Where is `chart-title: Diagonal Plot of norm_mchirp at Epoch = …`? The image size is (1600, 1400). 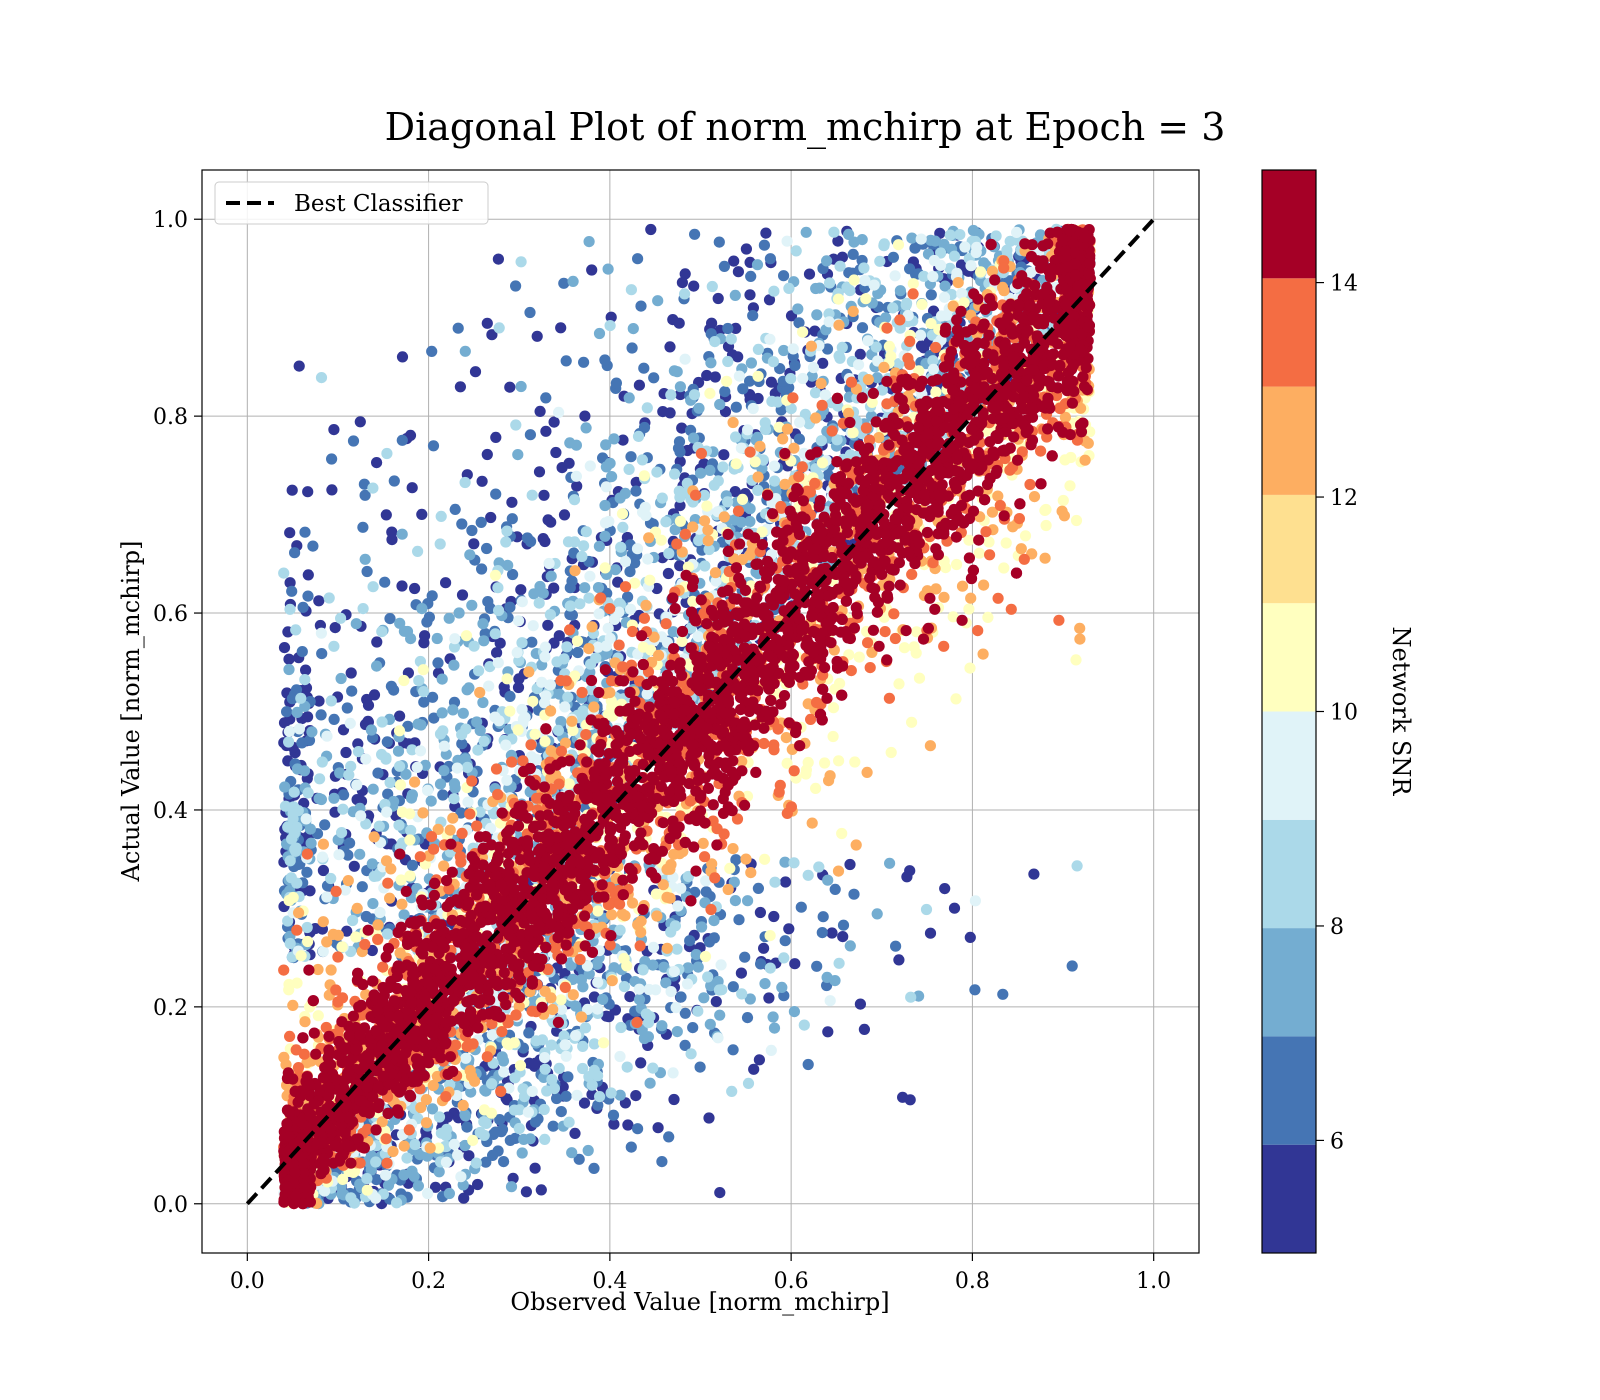 chart-title: Diagonal Plot of norm_mchirp at Epoch = … is located at coordinates (805, 127).